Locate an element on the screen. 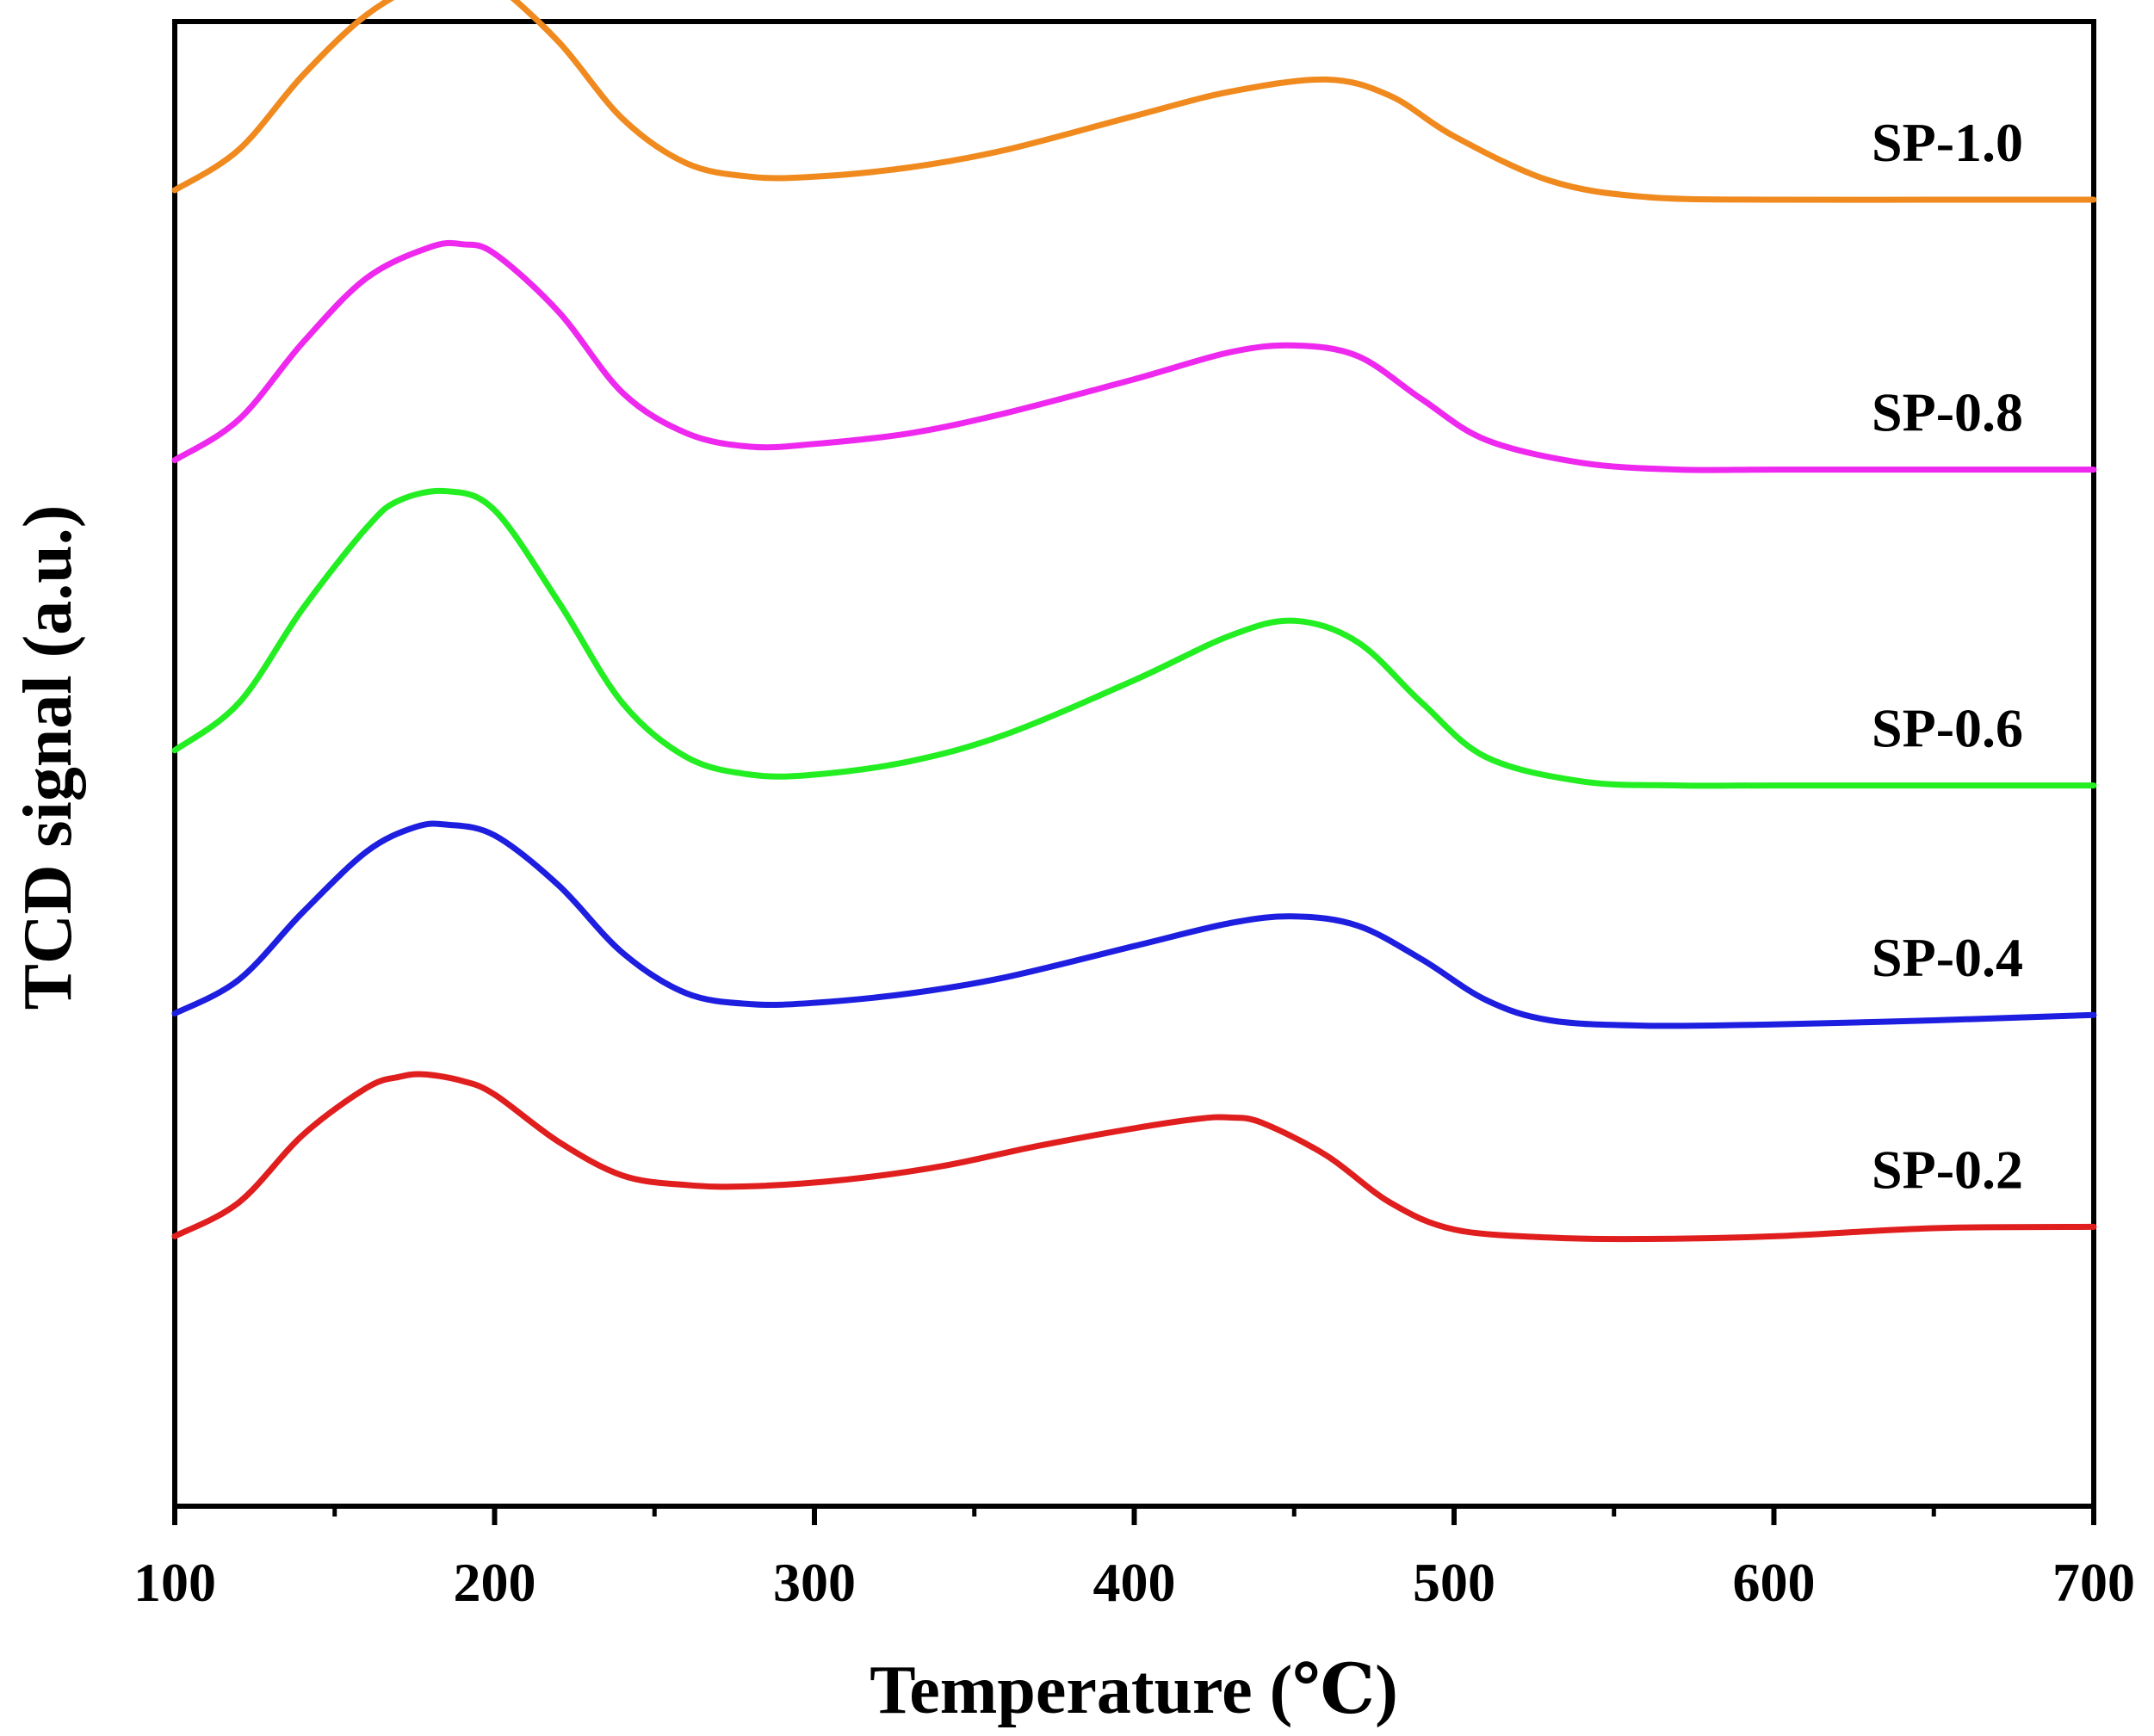 Image resolution: width=2154 pixels, height=1736 pixels. x-axis-ticks is located at coordinates (1134, 1515).